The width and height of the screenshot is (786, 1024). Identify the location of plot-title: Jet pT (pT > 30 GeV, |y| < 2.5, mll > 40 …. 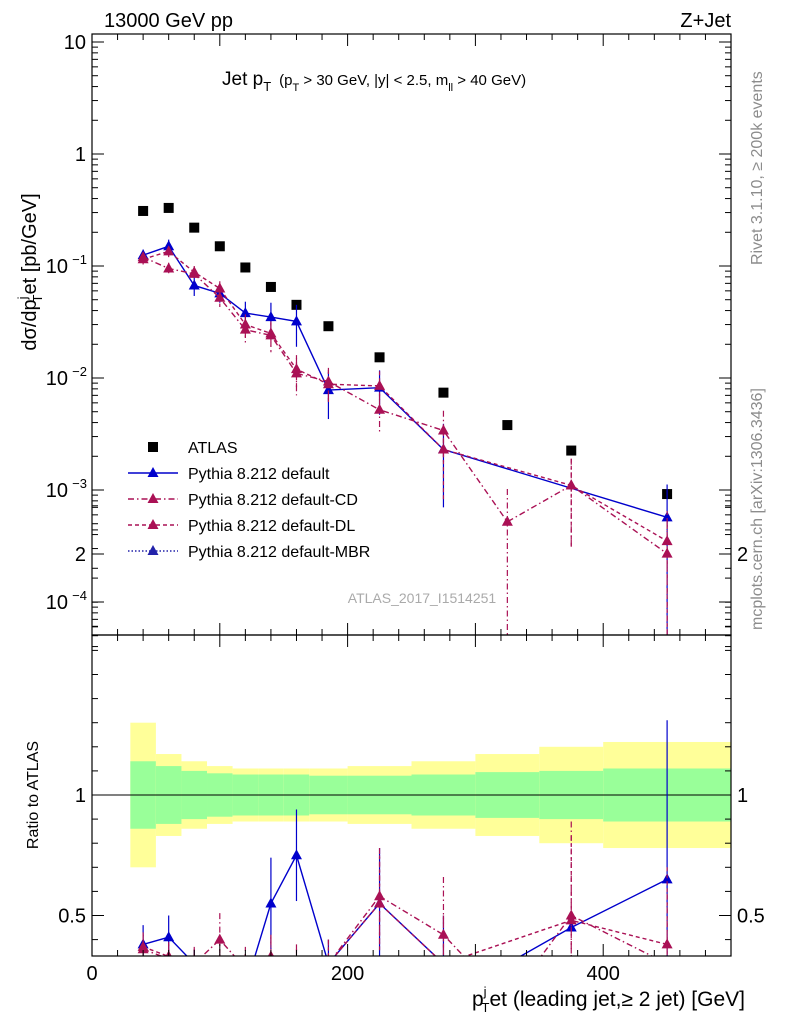
(374, 81).